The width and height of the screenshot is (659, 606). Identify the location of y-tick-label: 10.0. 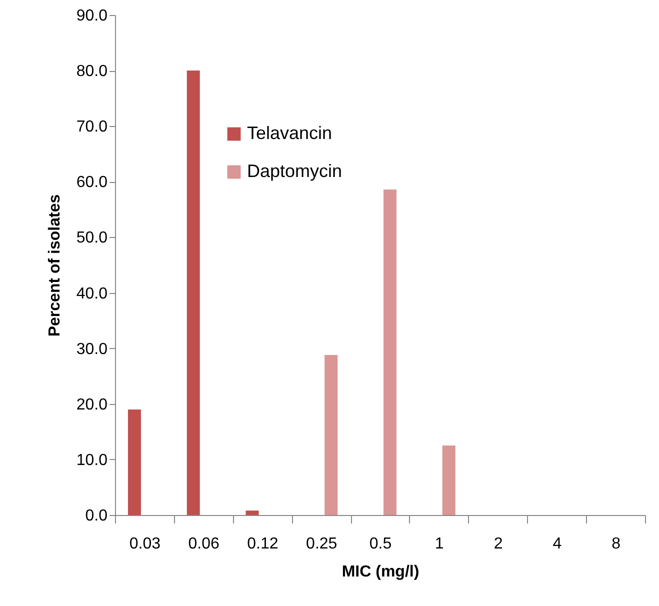
(92, 460).